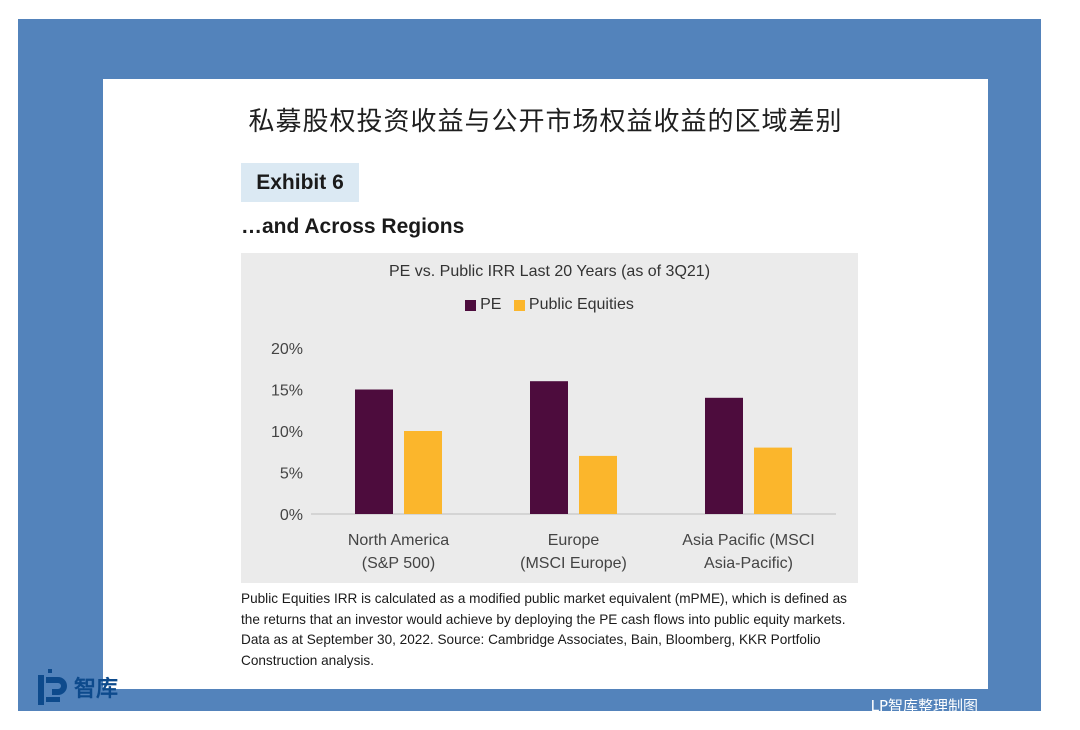 The width and height of the screenshot is (1080, 730). What do you see at coordinates (573, 563) in the screenshot?
I see `x-tick-label: (MSCI Europe)` at bounding box center [573, 563].